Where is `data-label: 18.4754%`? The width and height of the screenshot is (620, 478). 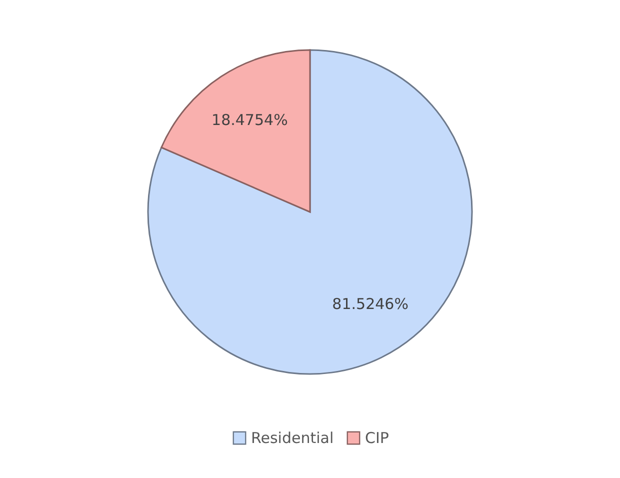 data-label: 18.4754% is located at coordinates (250, 120).